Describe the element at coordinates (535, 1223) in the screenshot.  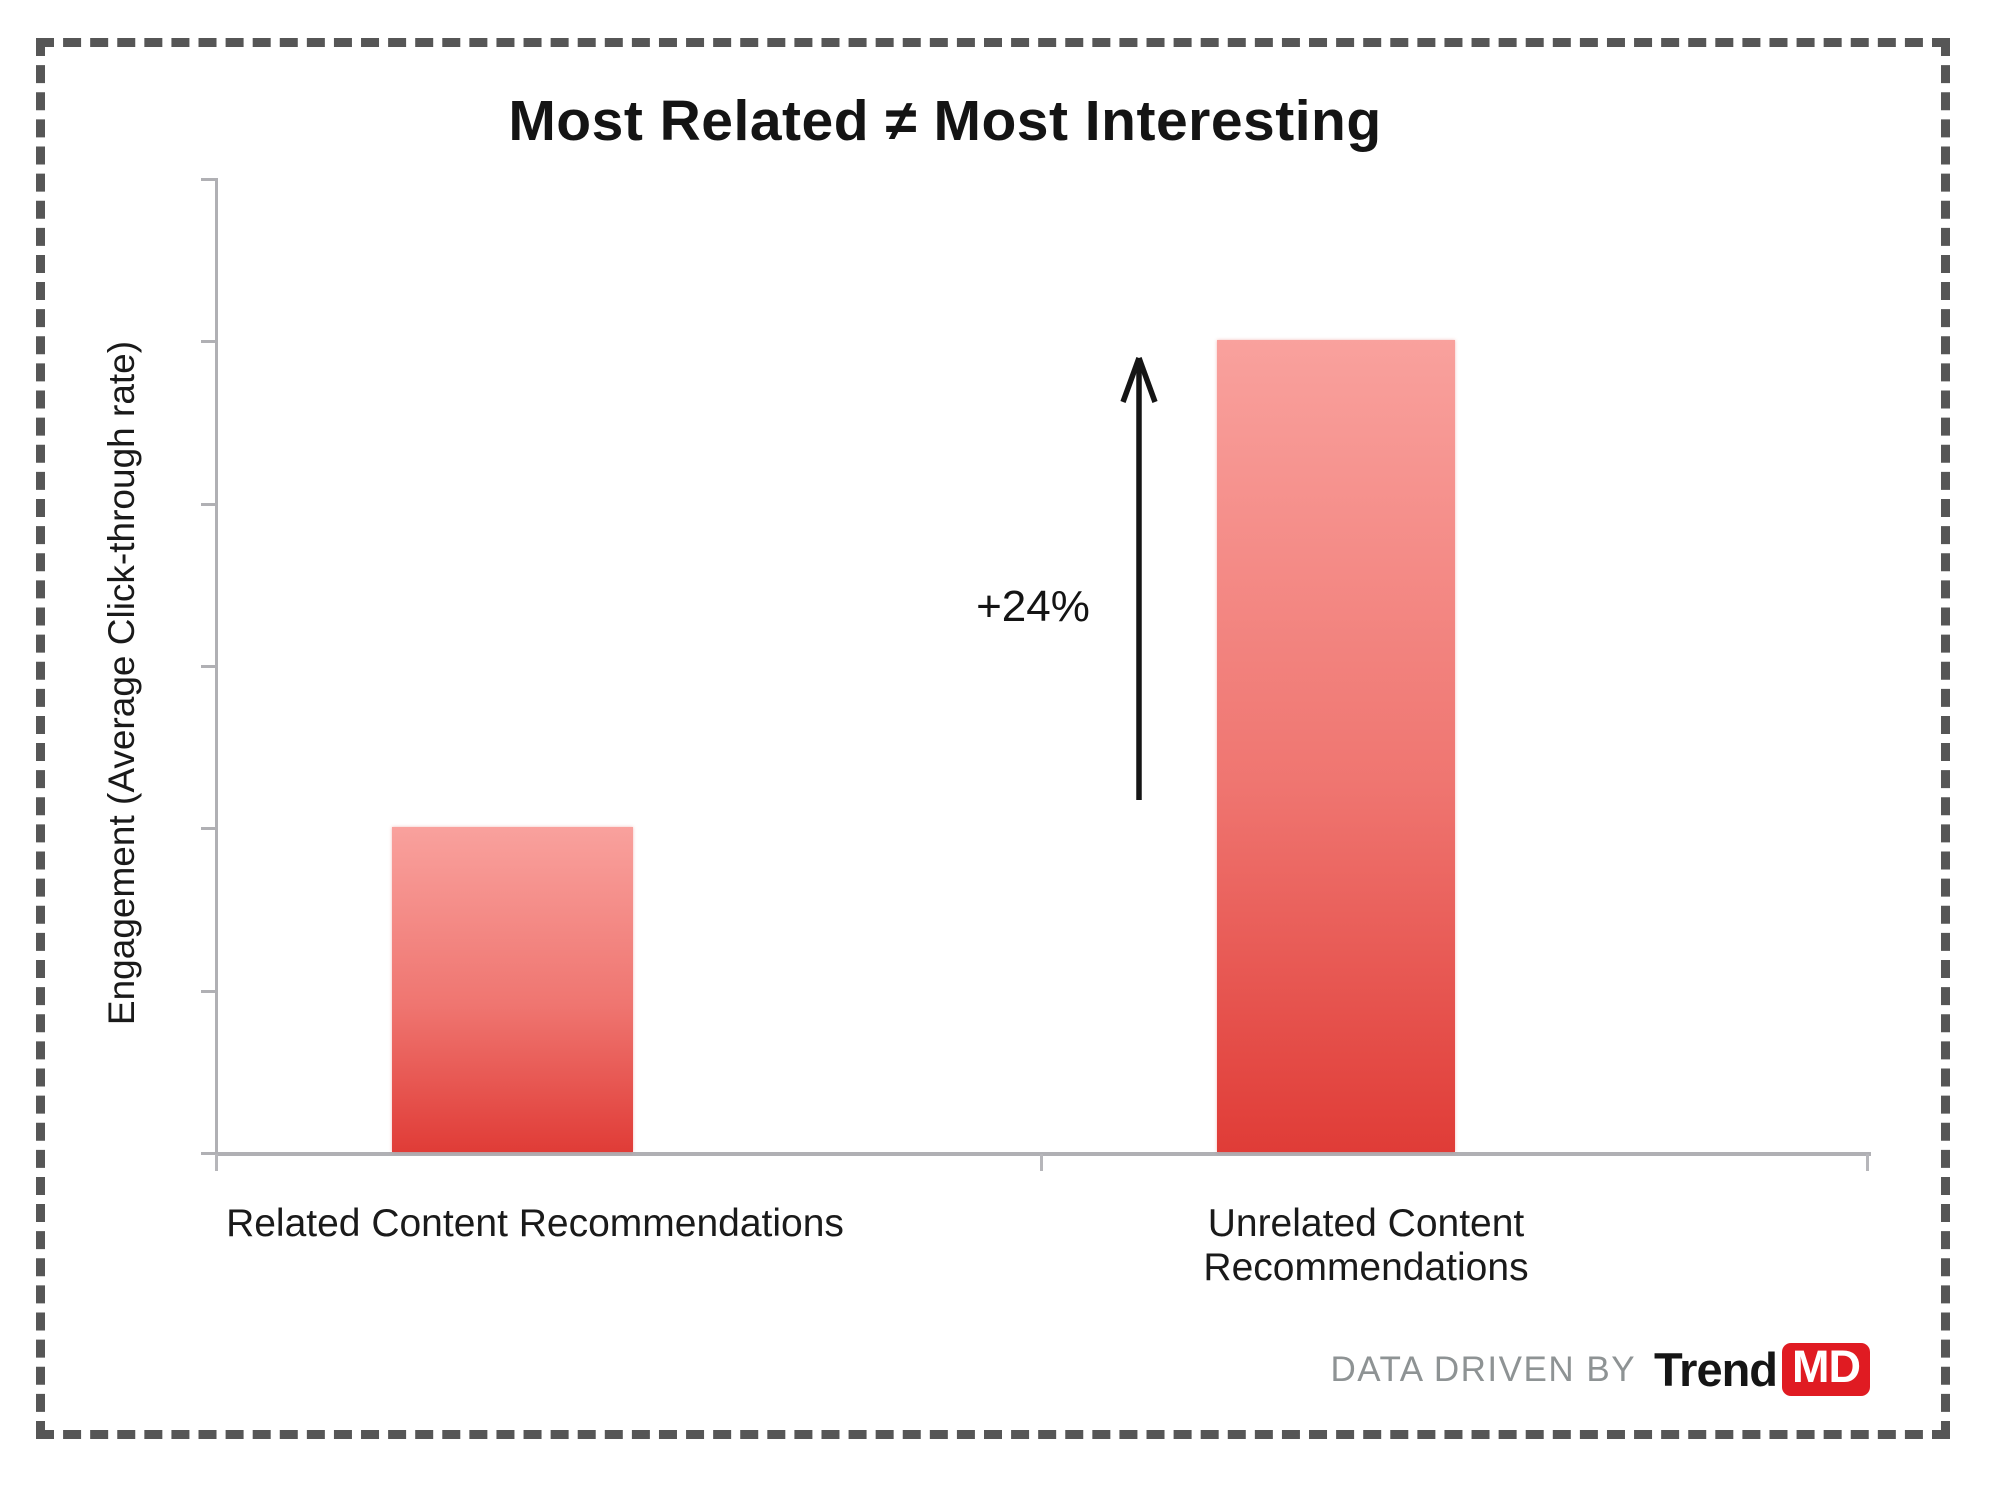
I see `x-axis-label-related: Related Content Recommendations` at that location.